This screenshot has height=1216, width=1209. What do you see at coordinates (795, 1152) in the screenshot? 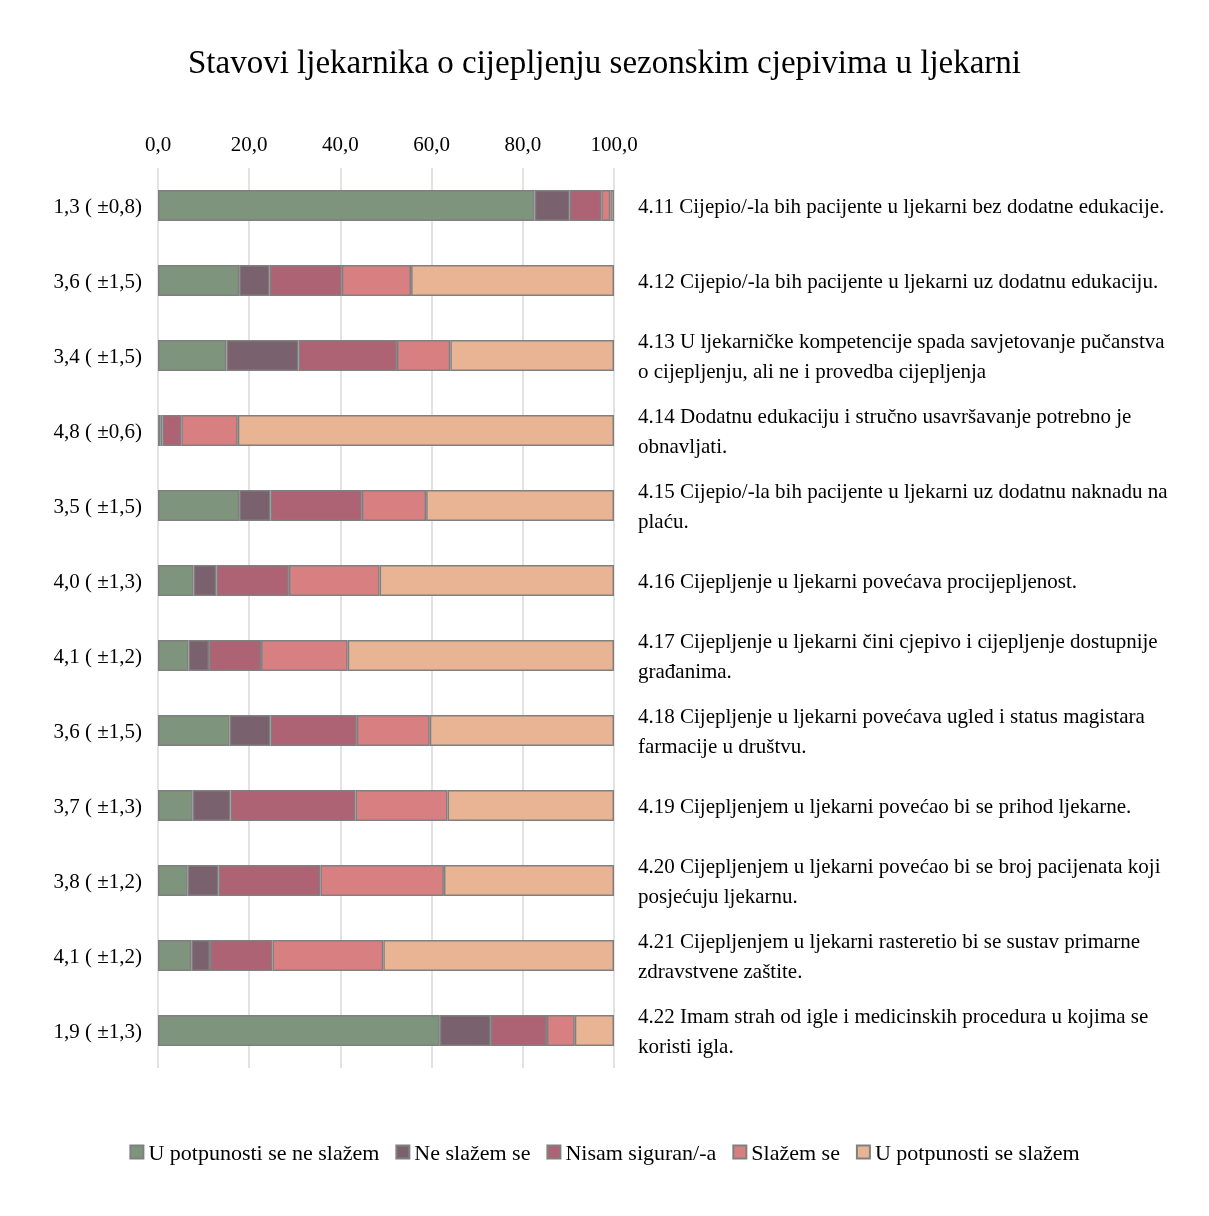
I see `legend-label: Slažem se` at bounding box center [795, 1152].